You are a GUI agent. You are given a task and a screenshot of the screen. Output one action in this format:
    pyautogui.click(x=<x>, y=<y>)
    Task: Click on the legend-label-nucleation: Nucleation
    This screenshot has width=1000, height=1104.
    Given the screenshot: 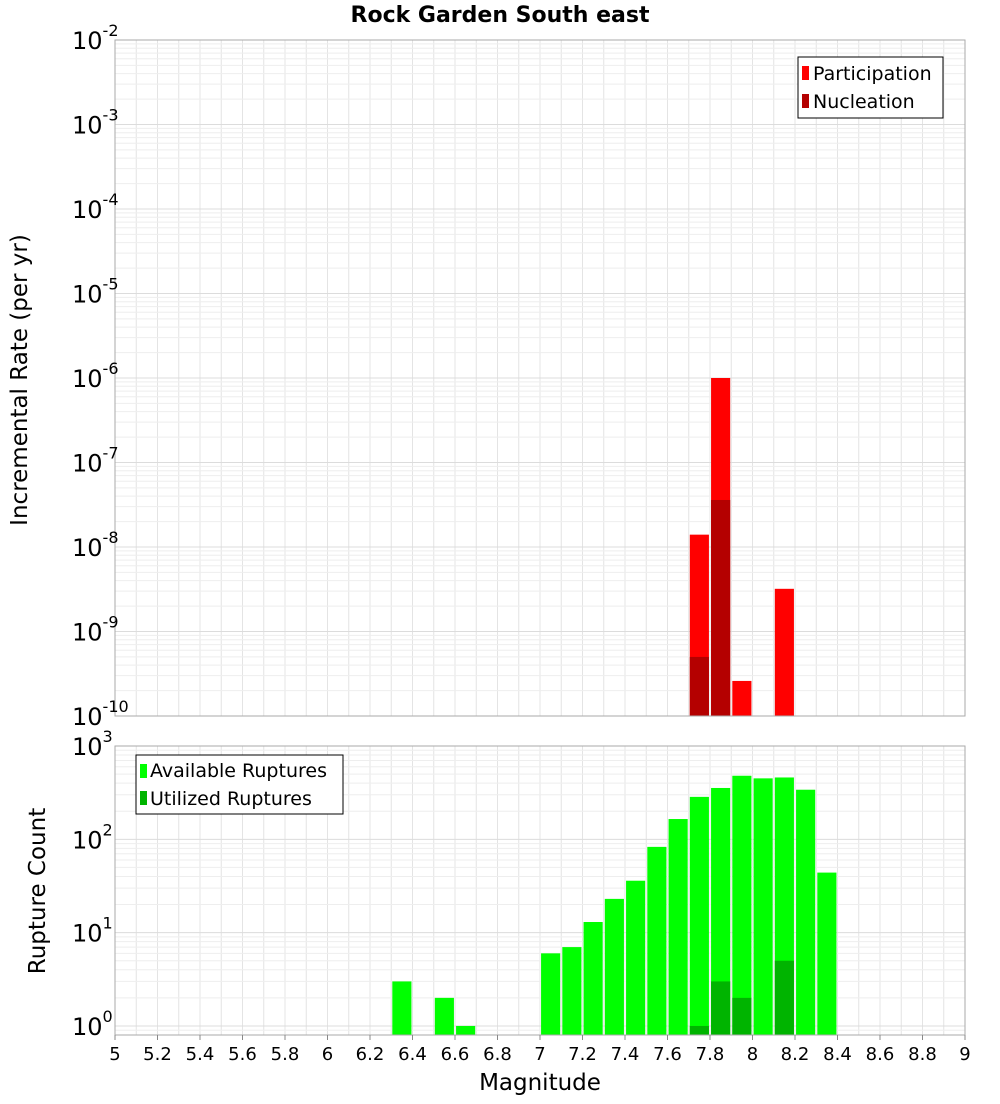 What is the action you would take?
    pyautogui.click(x=864, y=102)
    